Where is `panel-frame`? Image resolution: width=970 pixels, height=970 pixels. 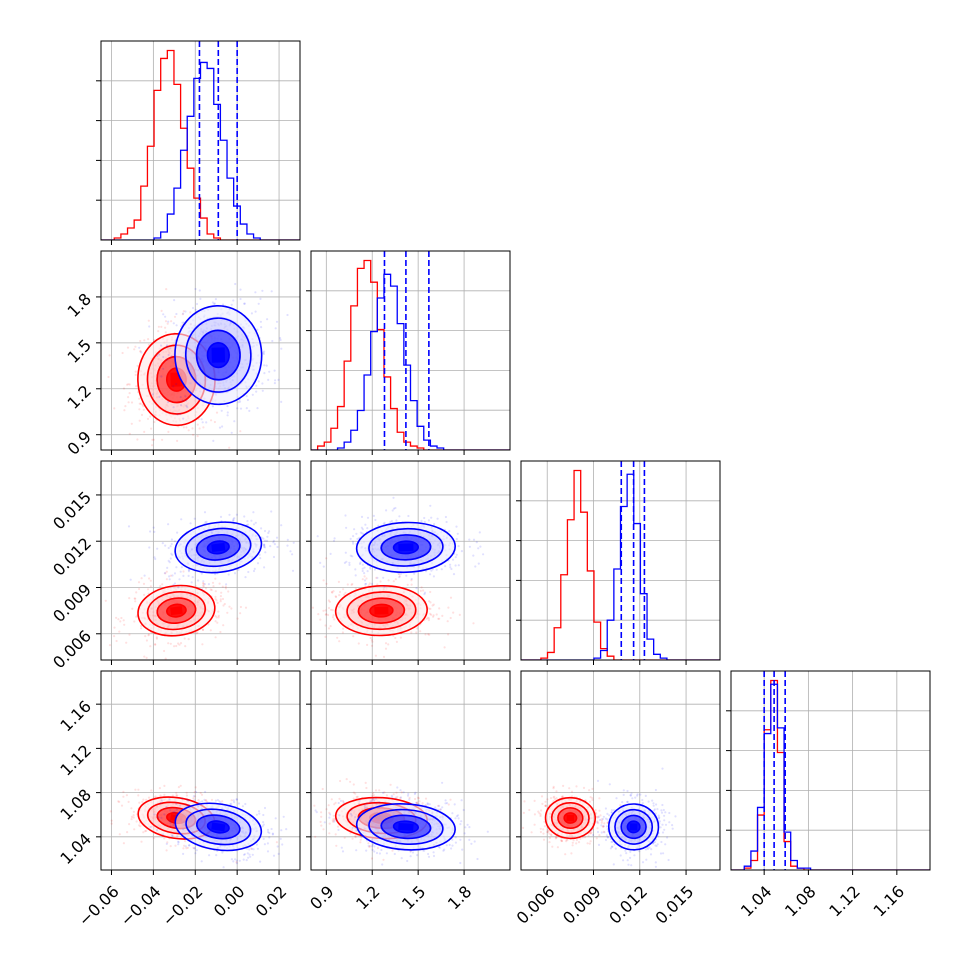 panel-frame is located at coordinates (200, 770).